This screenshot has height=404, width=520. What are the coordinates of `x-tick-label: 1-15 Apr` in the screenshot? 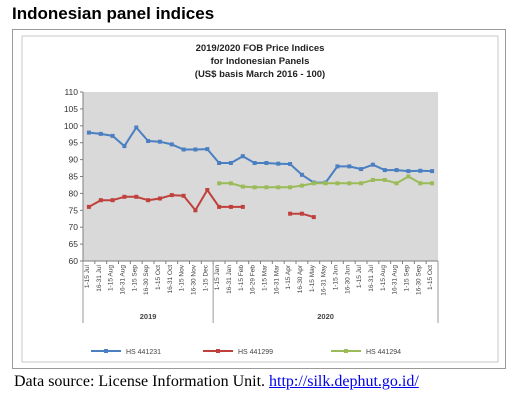 It's located at (288, 276).